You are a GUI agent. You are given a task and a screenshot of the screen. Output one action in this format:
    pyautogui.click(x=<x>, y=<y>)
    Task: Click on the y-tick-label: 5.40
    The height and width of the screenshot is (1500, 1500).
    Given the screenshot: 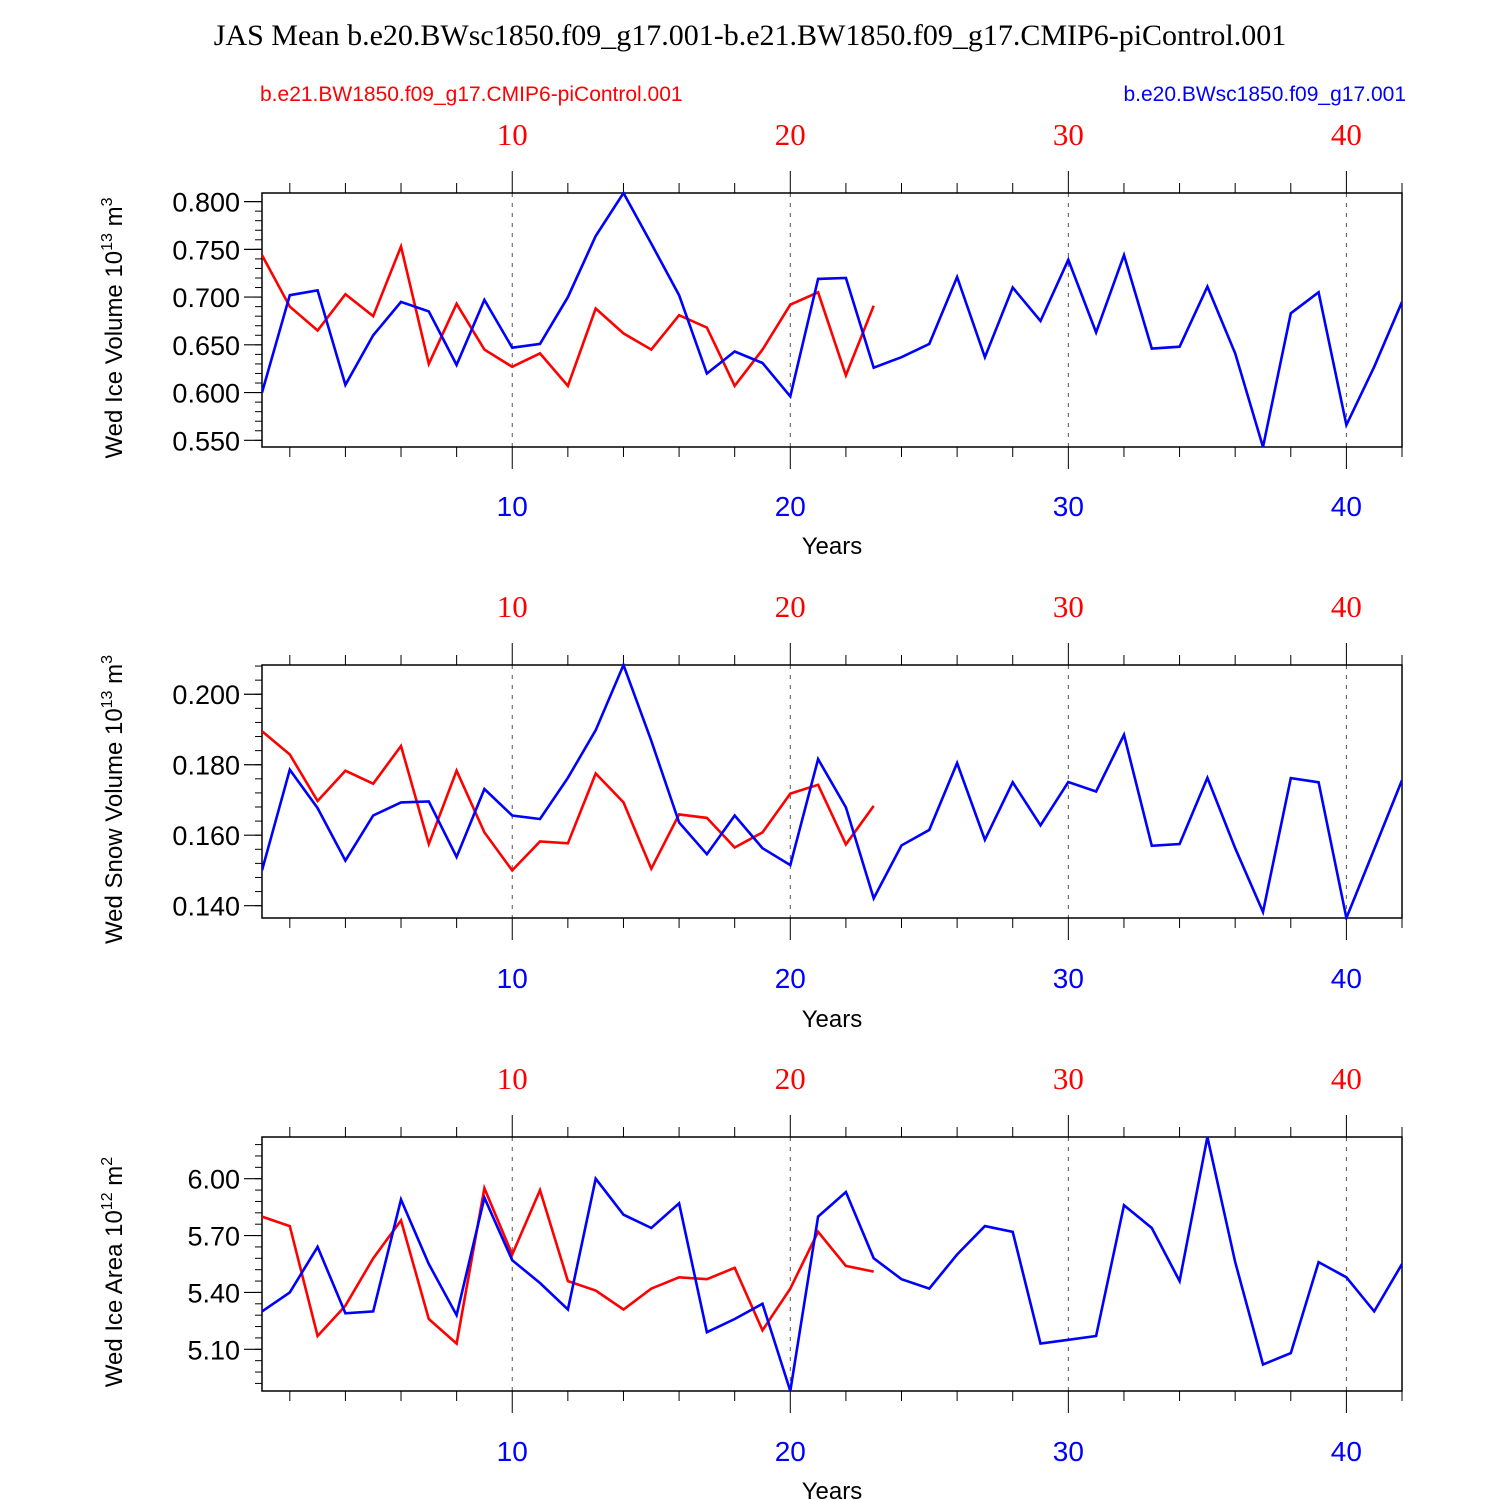 What is the action you would take?
    pyautogui.click(x=213, y=1293)
    